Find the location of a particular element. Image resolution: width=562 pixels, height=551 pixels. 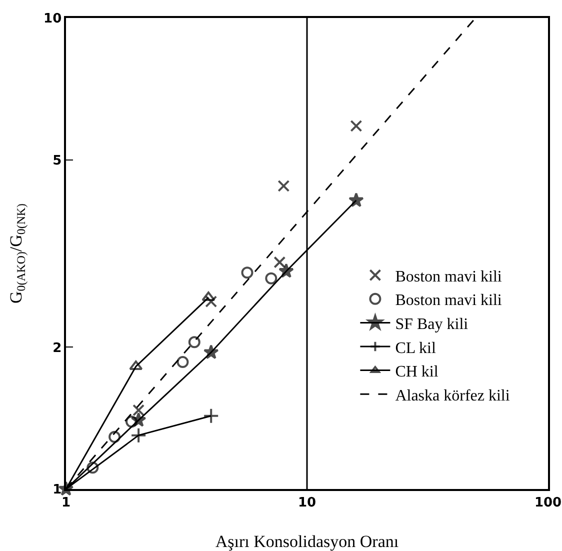

legend-label: CL kil is located at coordinates (415, 348).